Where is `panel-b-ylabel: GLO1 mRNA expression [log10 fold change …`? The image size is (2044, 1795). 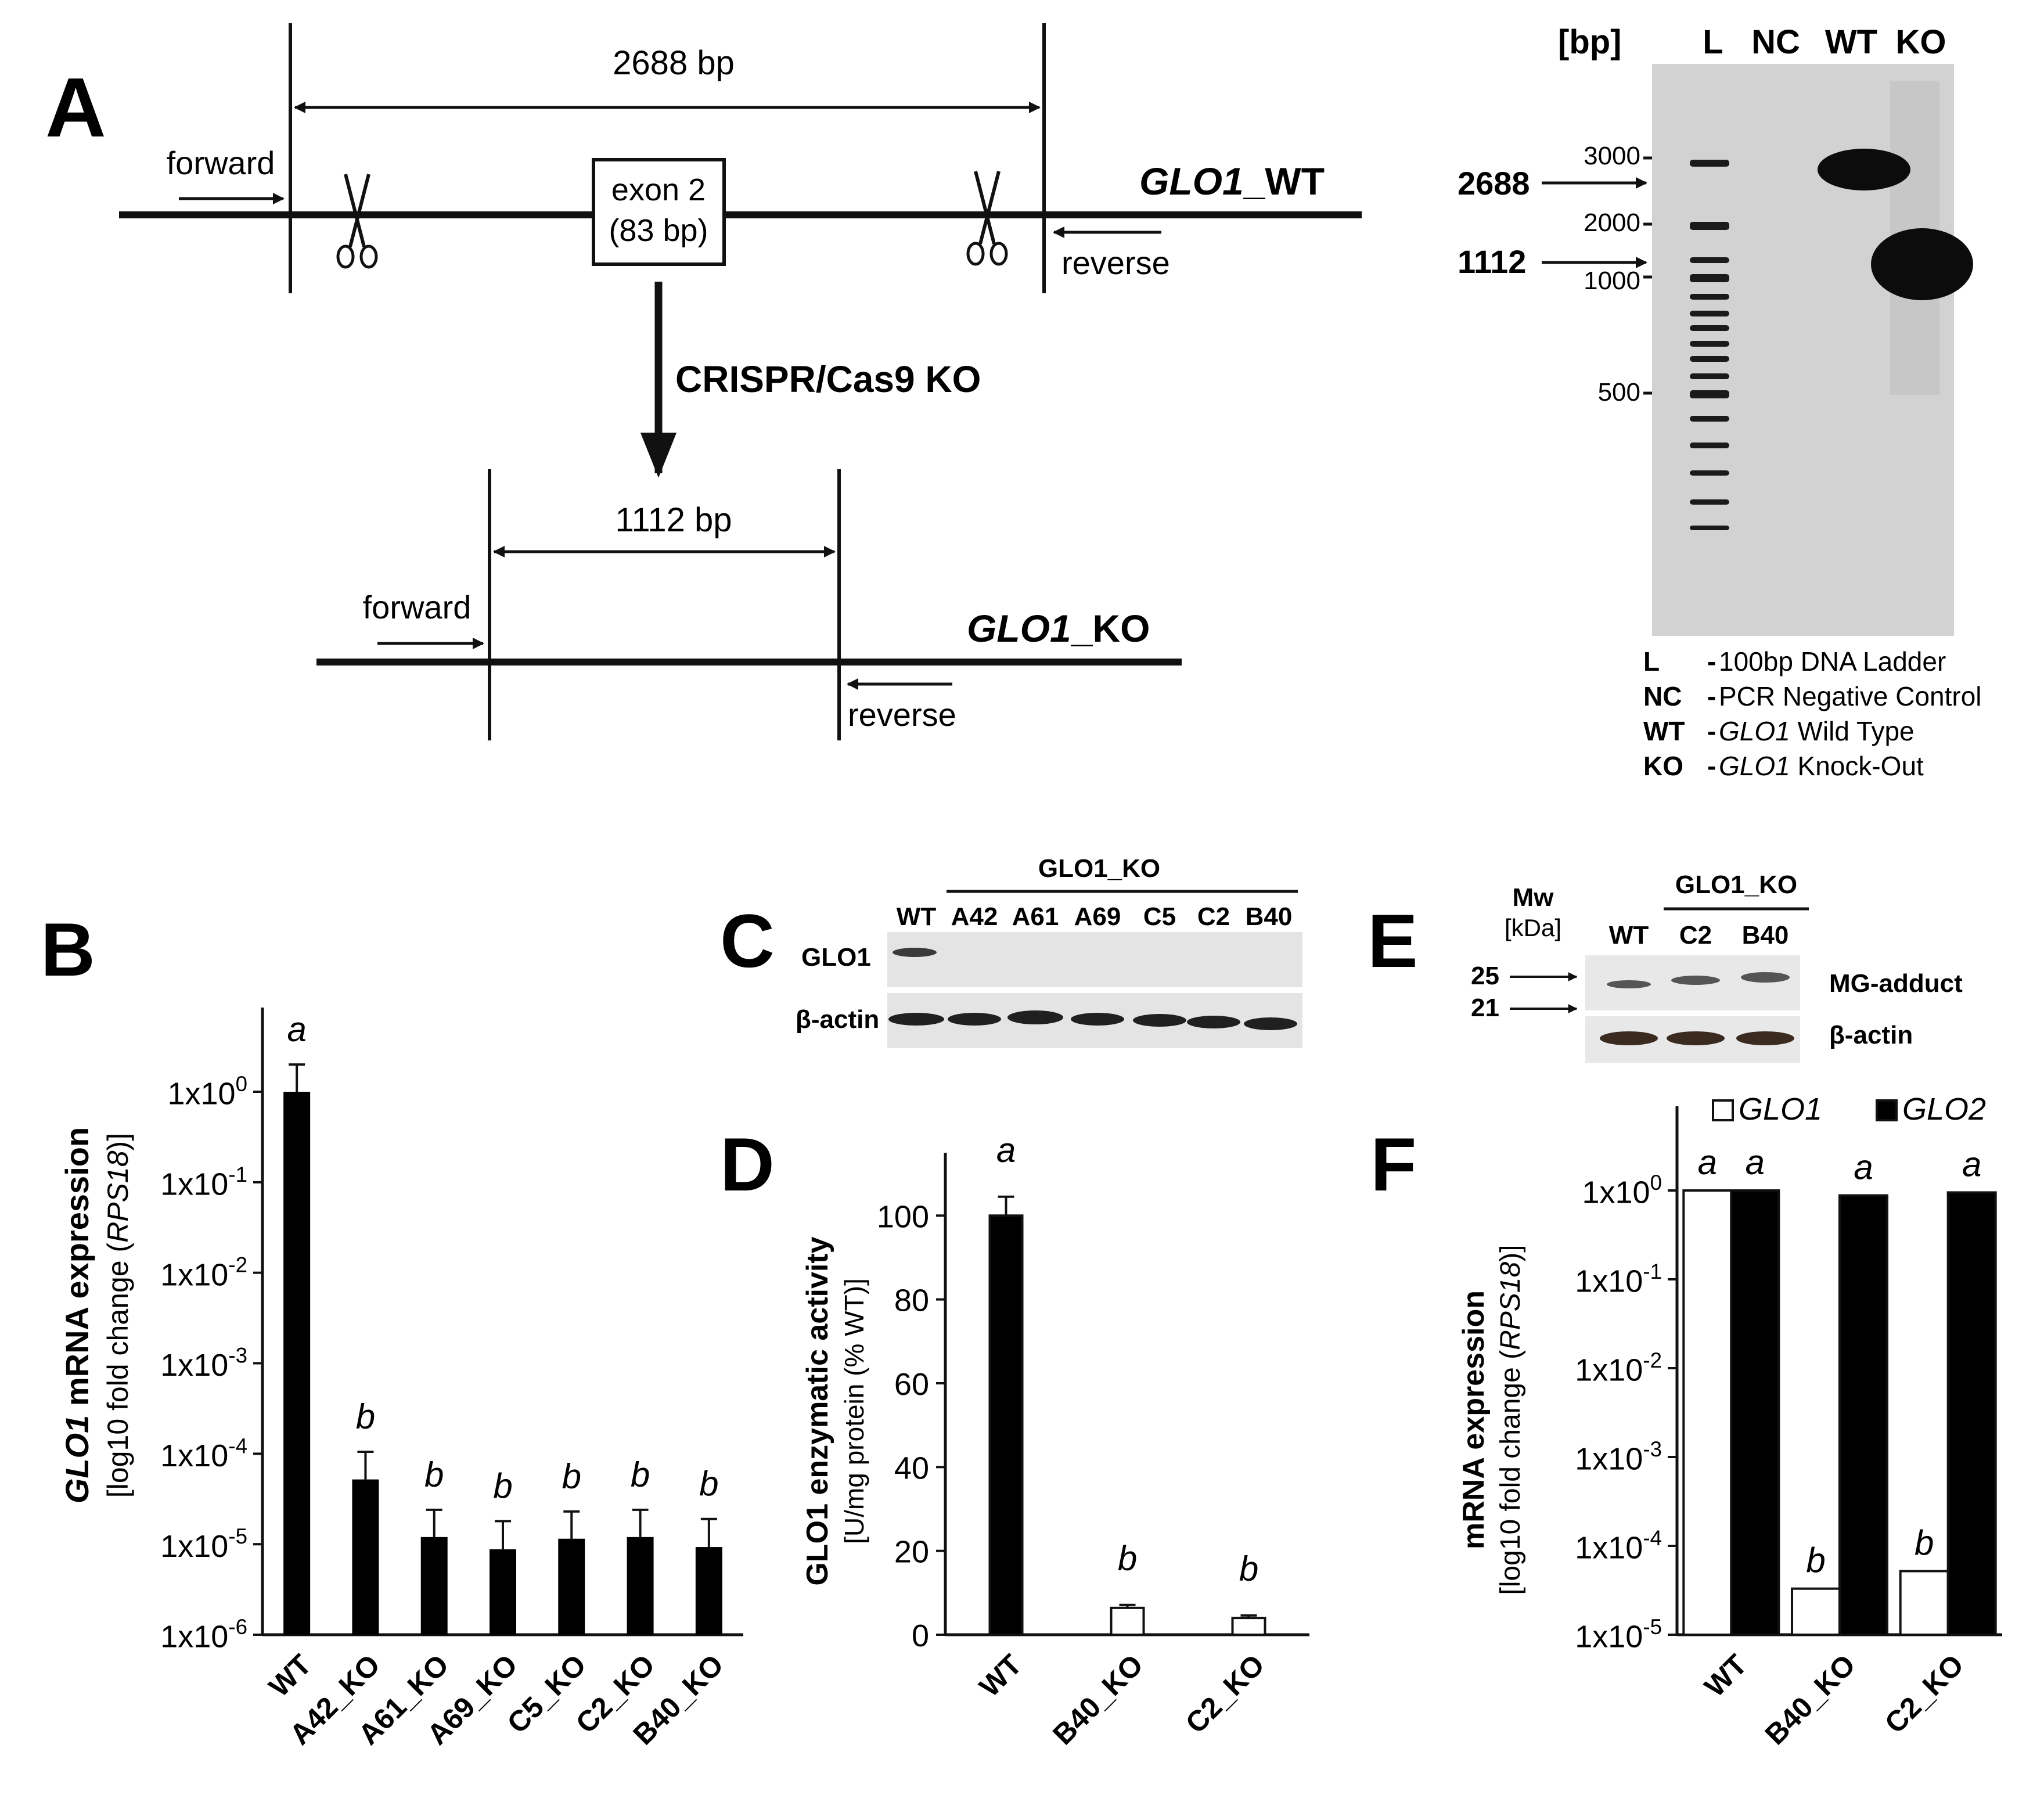
panel-b-ylabel: GLO1 mRNA expression [log10 fold change … is located at coordinates (96, 1315).